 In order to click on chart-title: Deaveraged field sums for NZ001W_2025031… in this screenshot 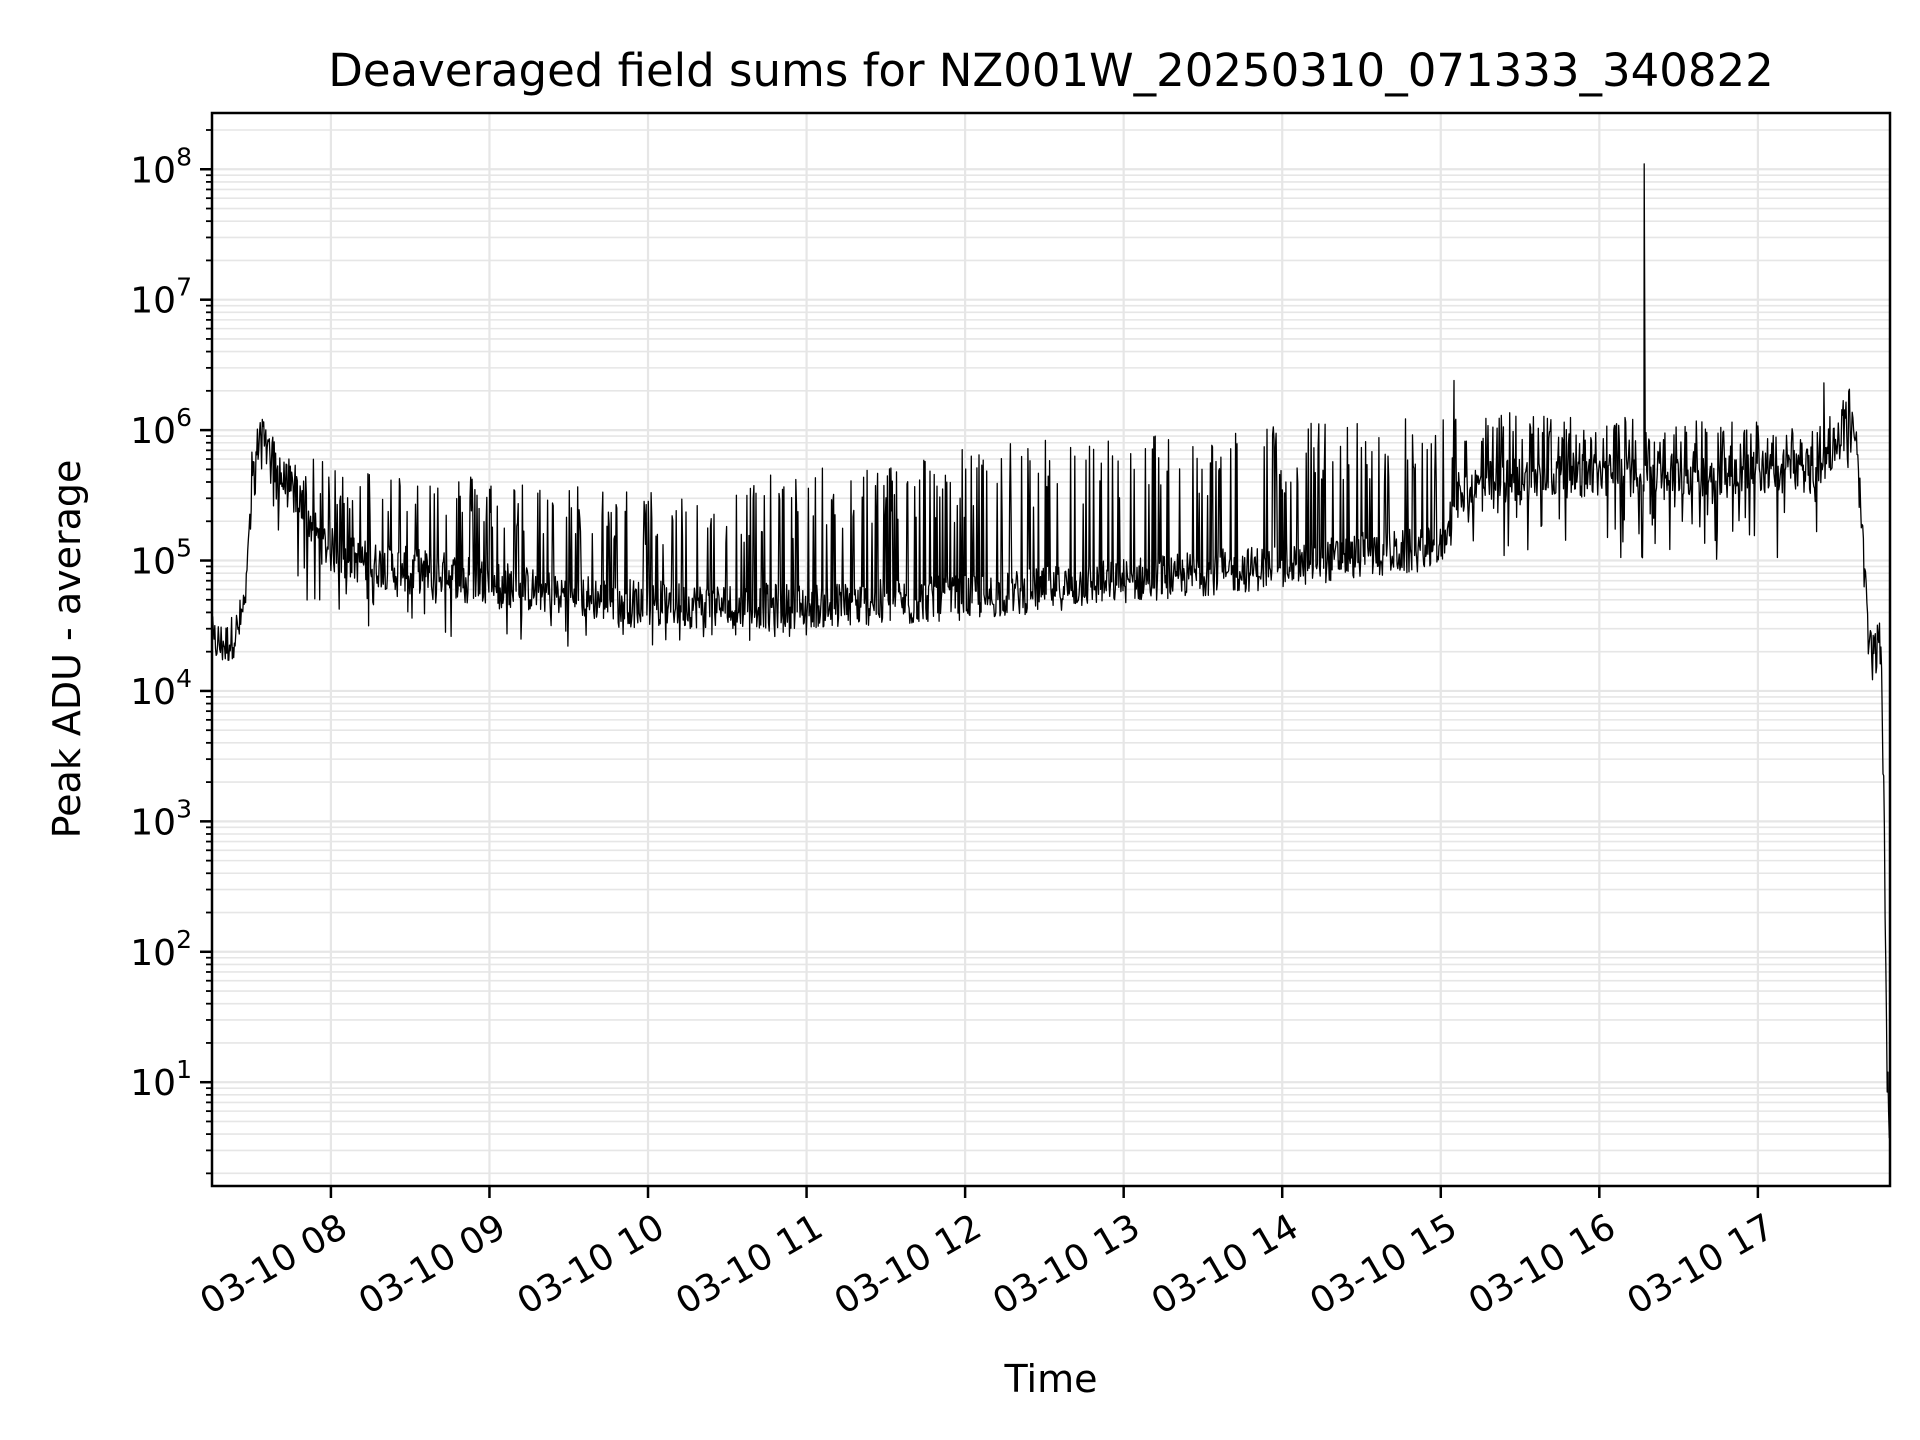, I will do `click(1051, 70)`.